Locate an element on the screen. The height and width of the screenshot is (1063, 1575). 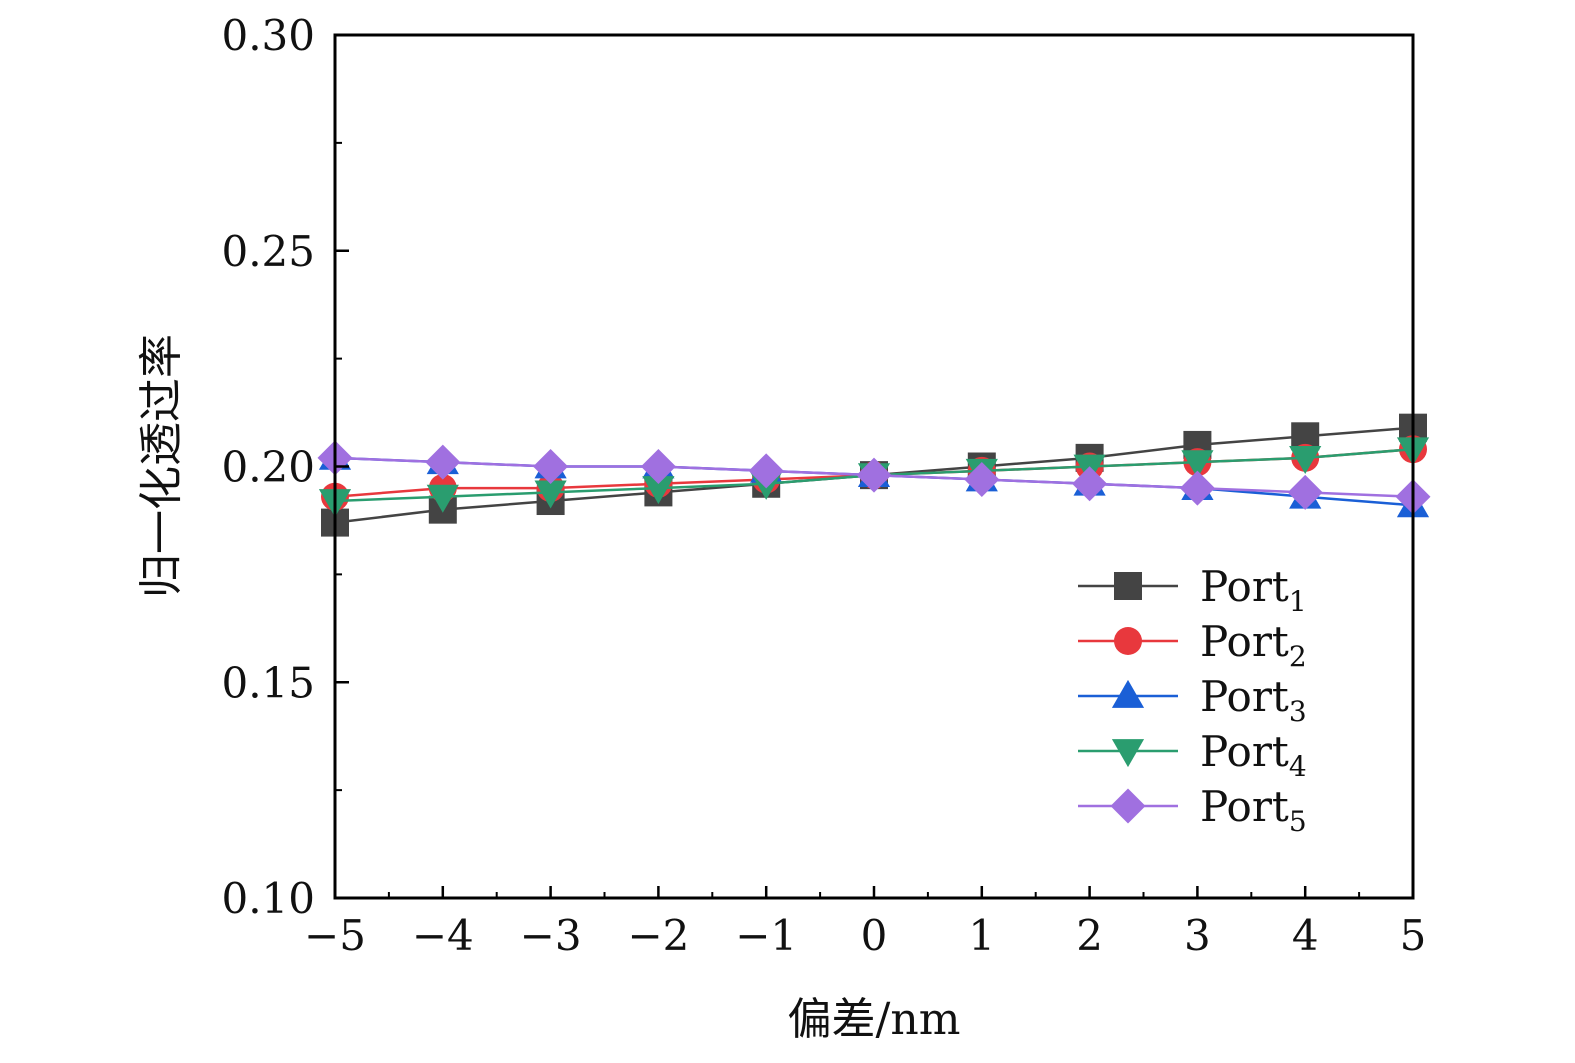
x-tick-label: −1 is located at coordinates (766, 935).